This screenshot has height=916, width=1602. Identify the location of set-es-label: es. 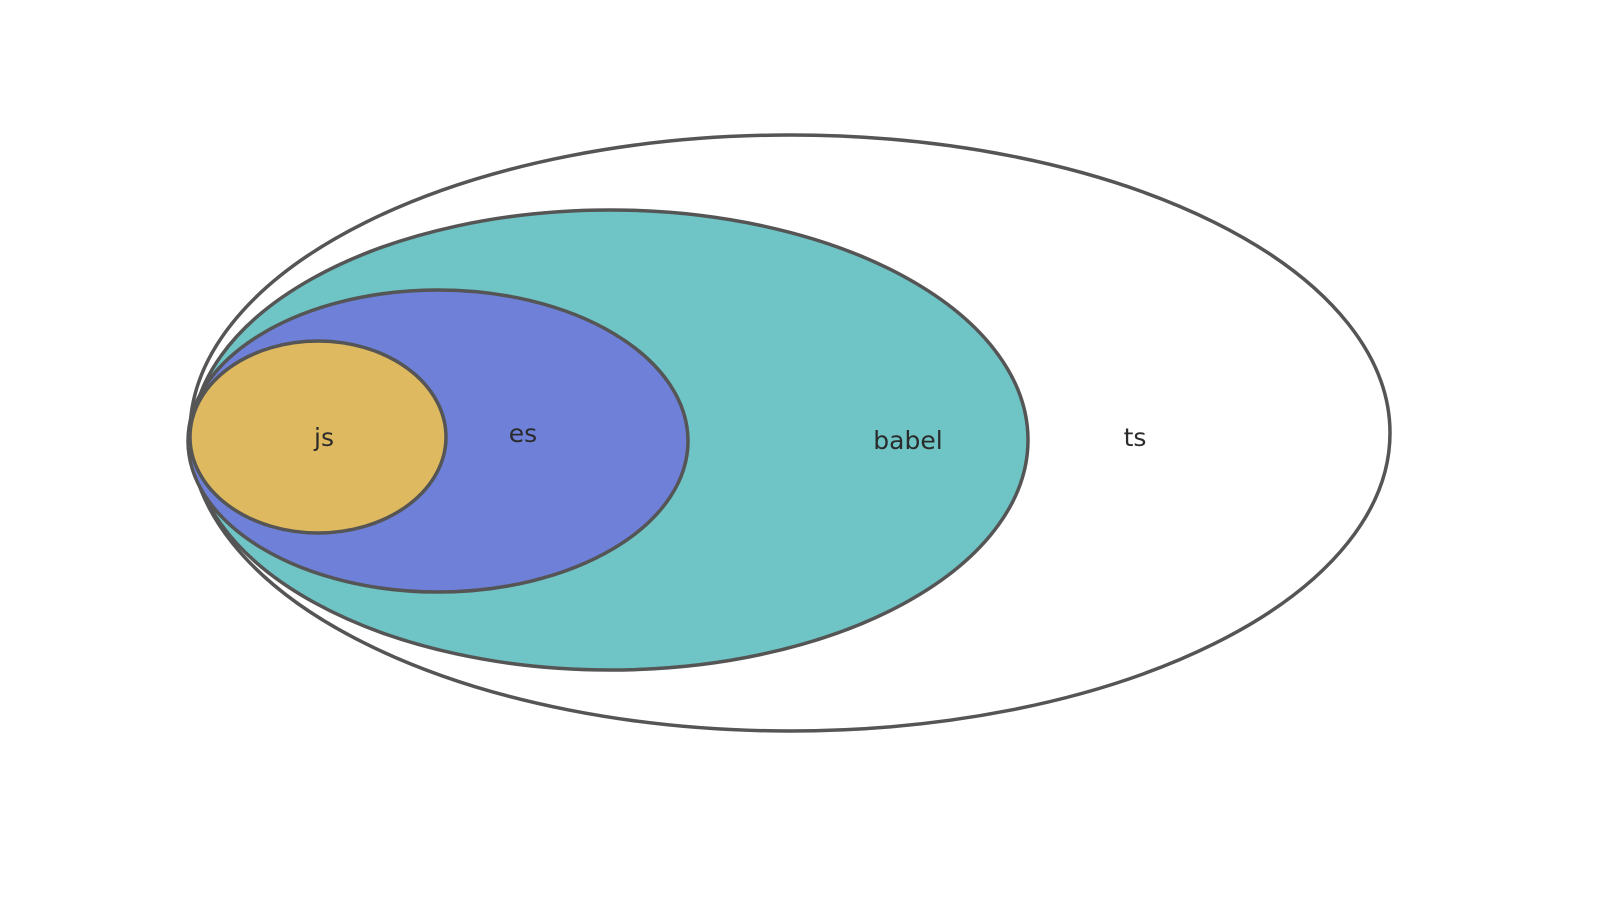
(523, 433).